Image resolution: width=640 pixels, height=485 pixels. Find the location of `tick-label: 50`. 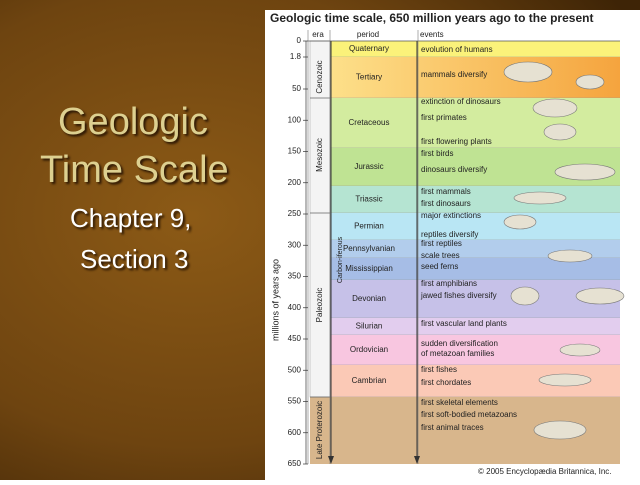

tick-label: 50 is located at coordinates (296, 88).